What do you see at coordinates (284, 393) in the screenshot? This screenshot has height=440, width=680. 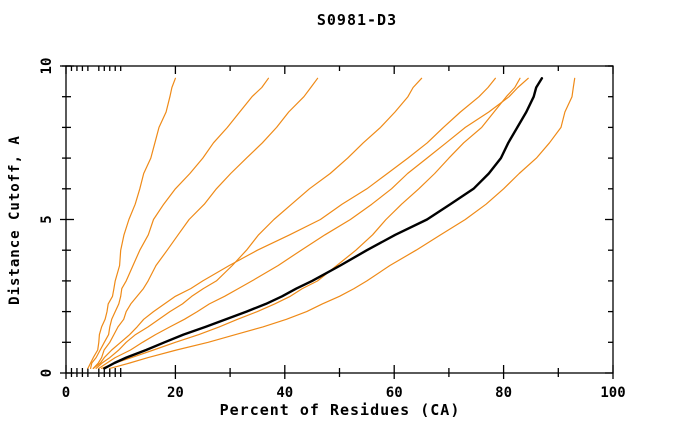 I see `x-tick-label: 40` at bounding box center [284, 393].